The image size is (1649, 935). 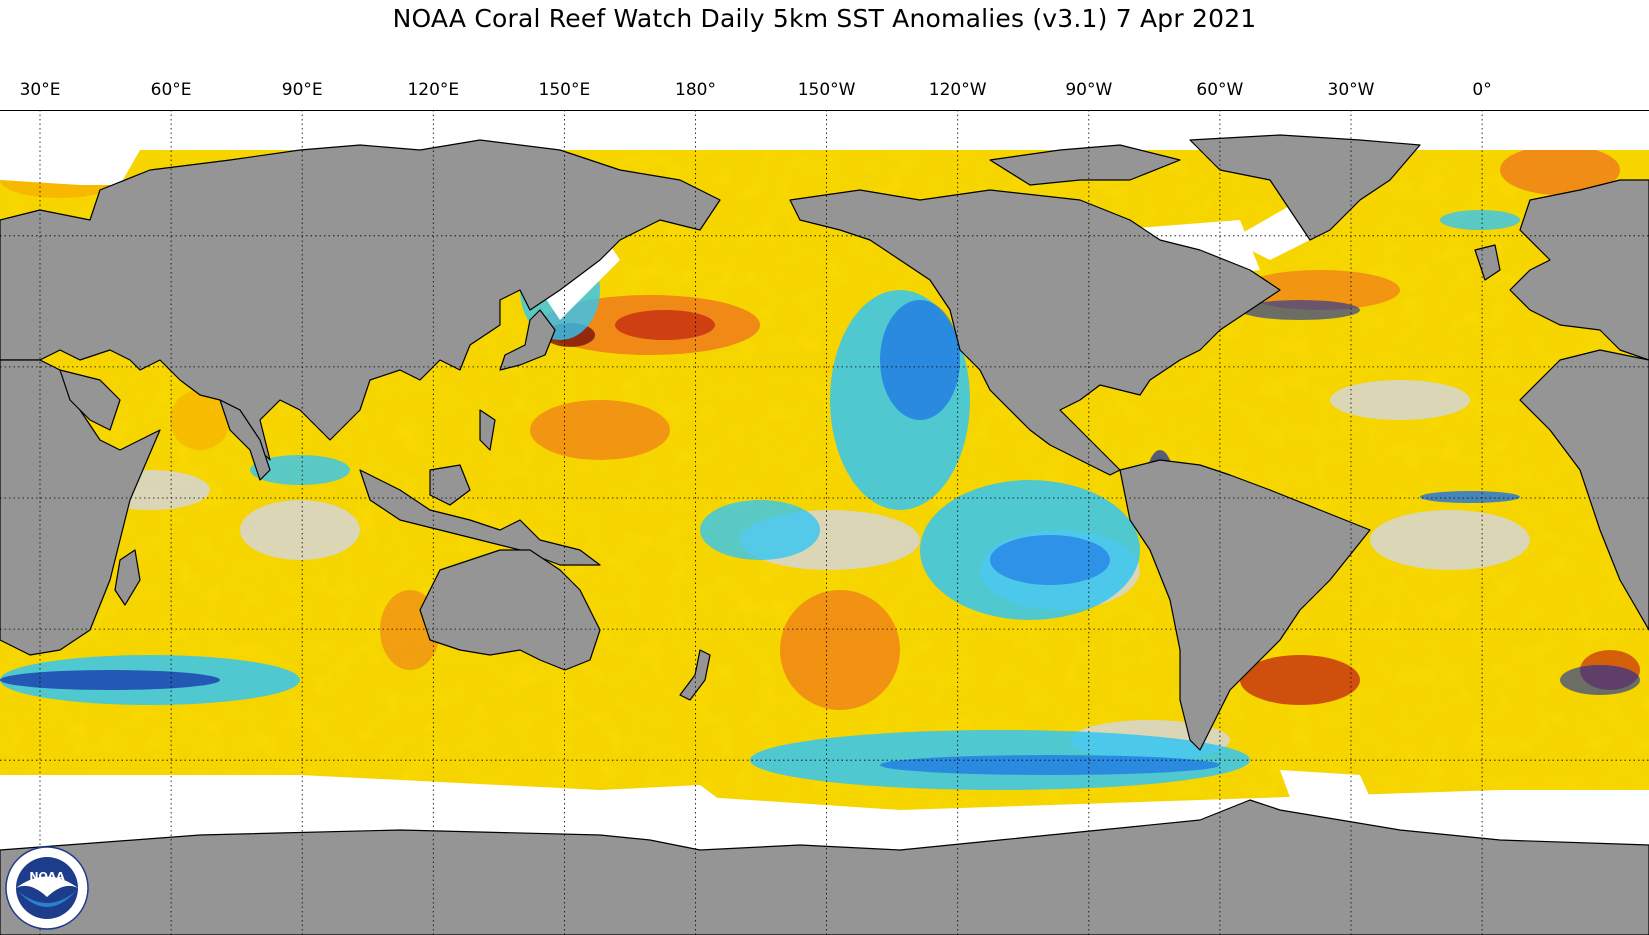 I want to click on land-japan, so click(x=527, y=340).